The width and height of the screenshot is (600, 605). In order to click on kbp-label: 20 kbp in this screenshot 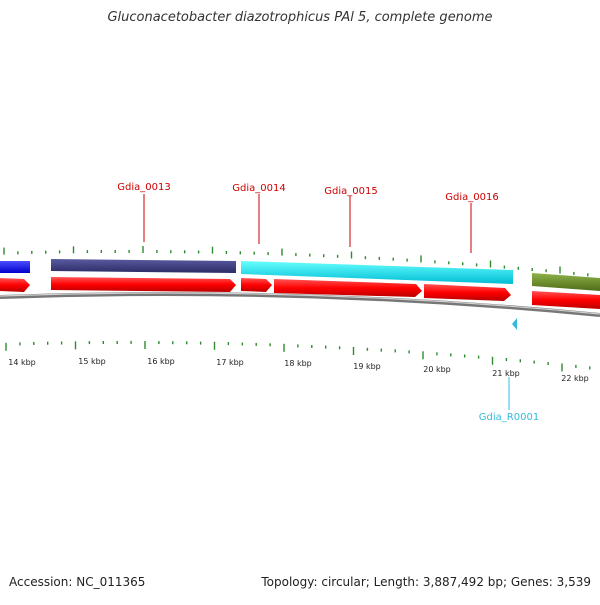, I will do `click(437, 369)`.